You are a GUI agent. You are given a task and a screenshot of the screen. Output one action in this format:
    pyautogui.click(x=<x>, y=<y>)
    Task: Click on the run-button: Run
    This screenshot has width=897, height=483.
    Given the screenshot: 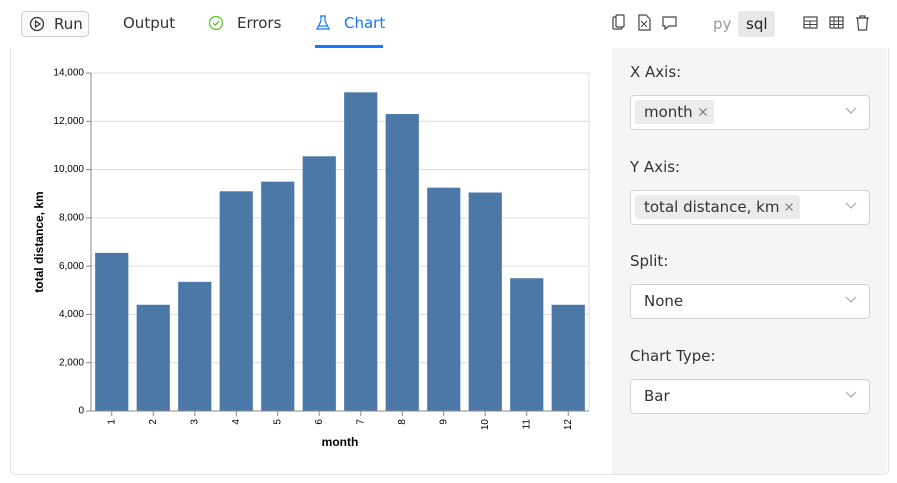 What is the action you would take?
    pyautogui.click(x=55, y=24)
    